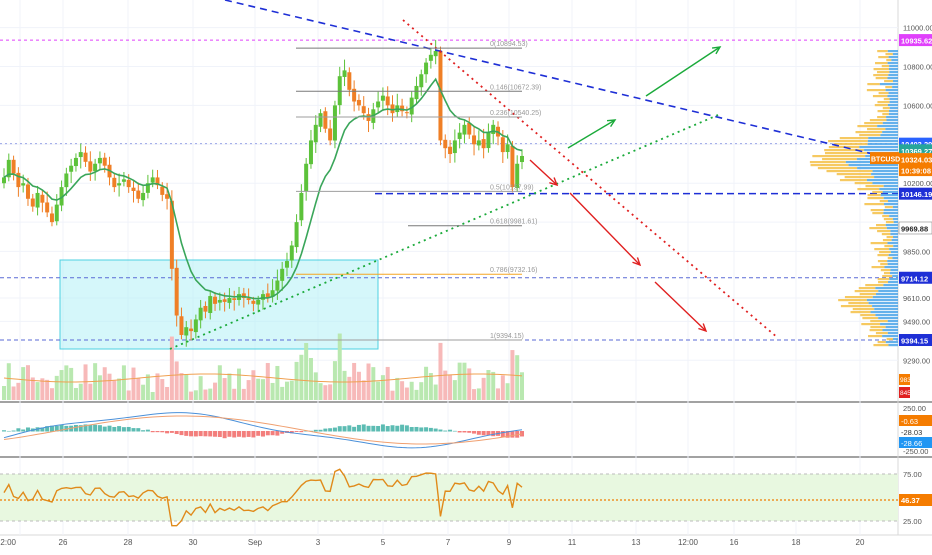 This screenshot has width=932, height=555. What do you see at coordinates (917, 28) in the screenshot?
I see `price-tick-0: 11000.00` at bounding box center [917, 28].